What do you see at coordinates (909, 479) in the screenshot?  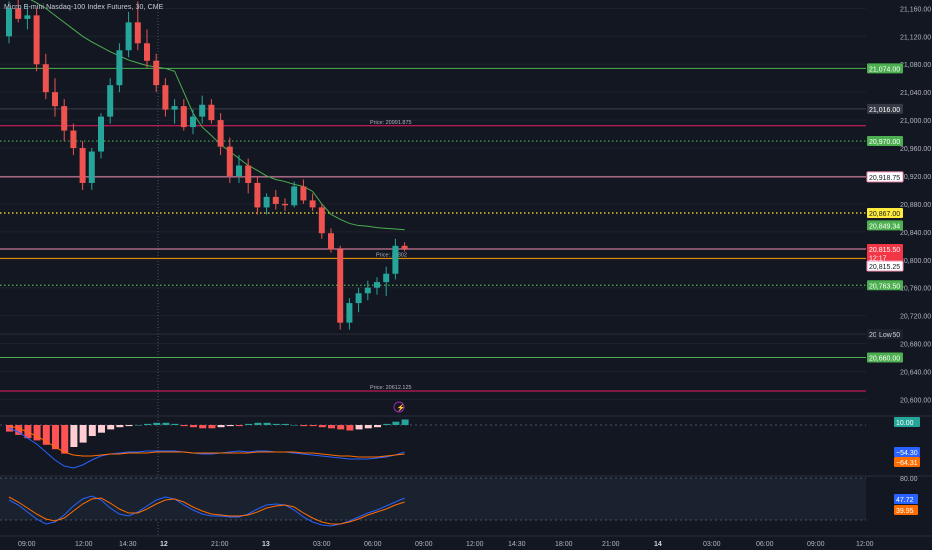 I see `stoch-level-label: 80.00` at bounding box center [909, 479].